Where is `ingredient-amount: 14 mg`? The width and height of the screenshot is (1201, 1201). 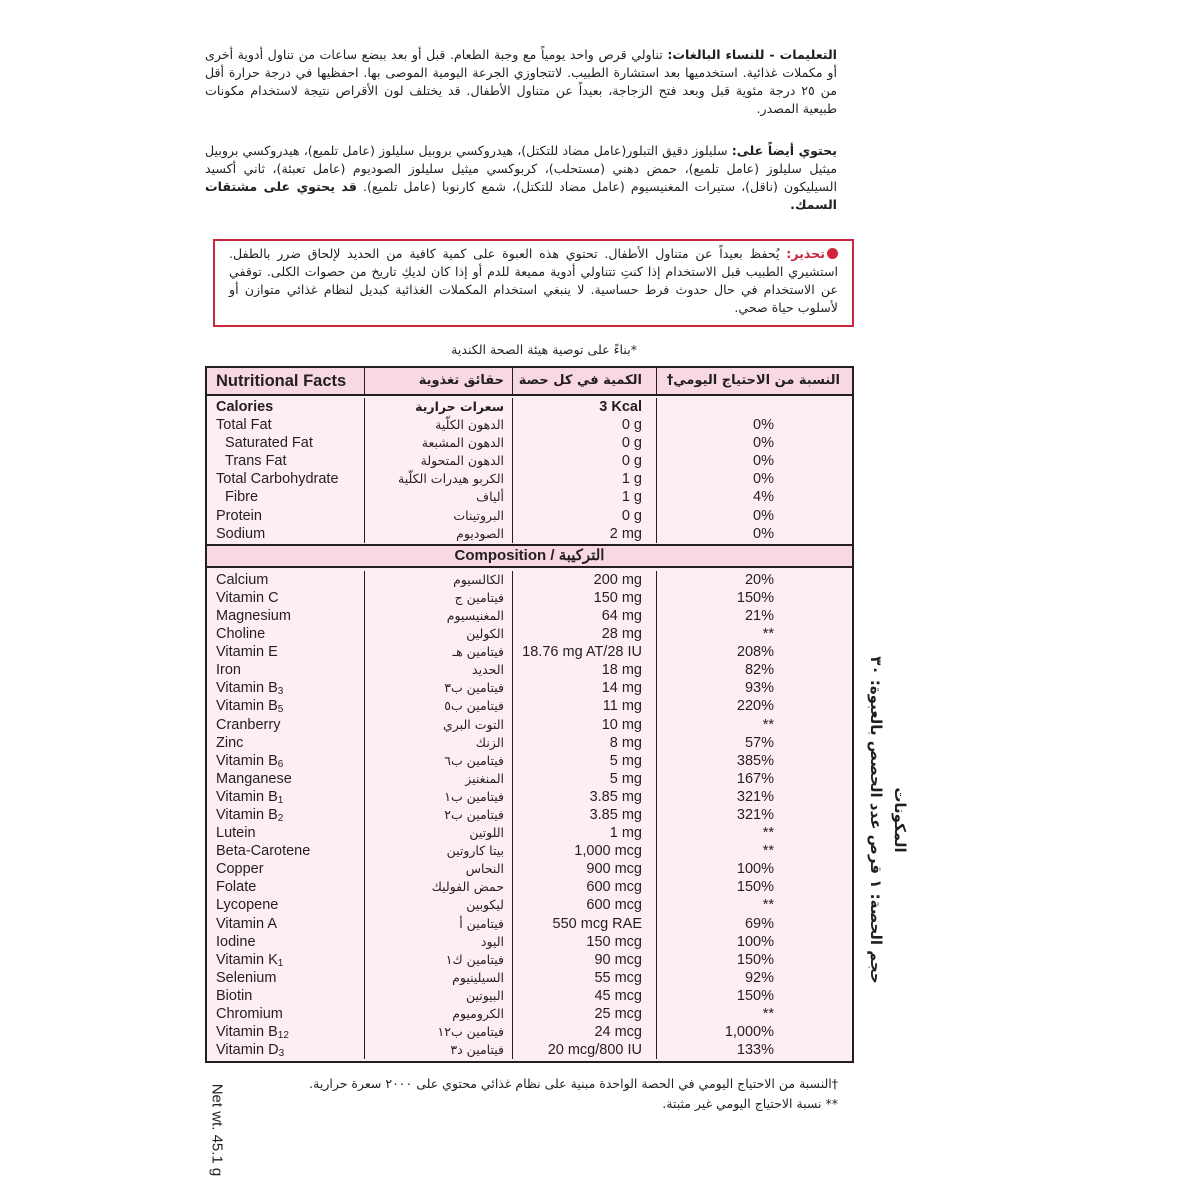 ingredient-amount: 14 mg is located at coordinates (621, 688).